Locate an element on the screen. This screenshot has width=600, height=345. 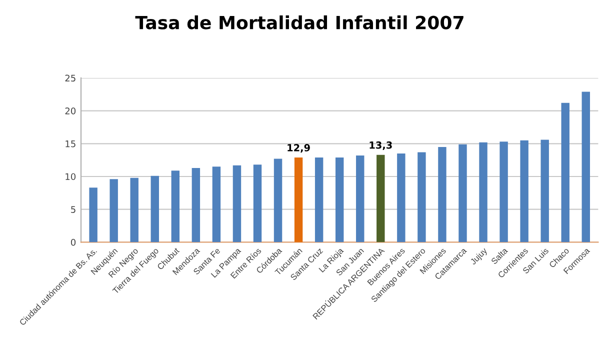
y-tick-label: 10 is located at coordinates (71, 176).